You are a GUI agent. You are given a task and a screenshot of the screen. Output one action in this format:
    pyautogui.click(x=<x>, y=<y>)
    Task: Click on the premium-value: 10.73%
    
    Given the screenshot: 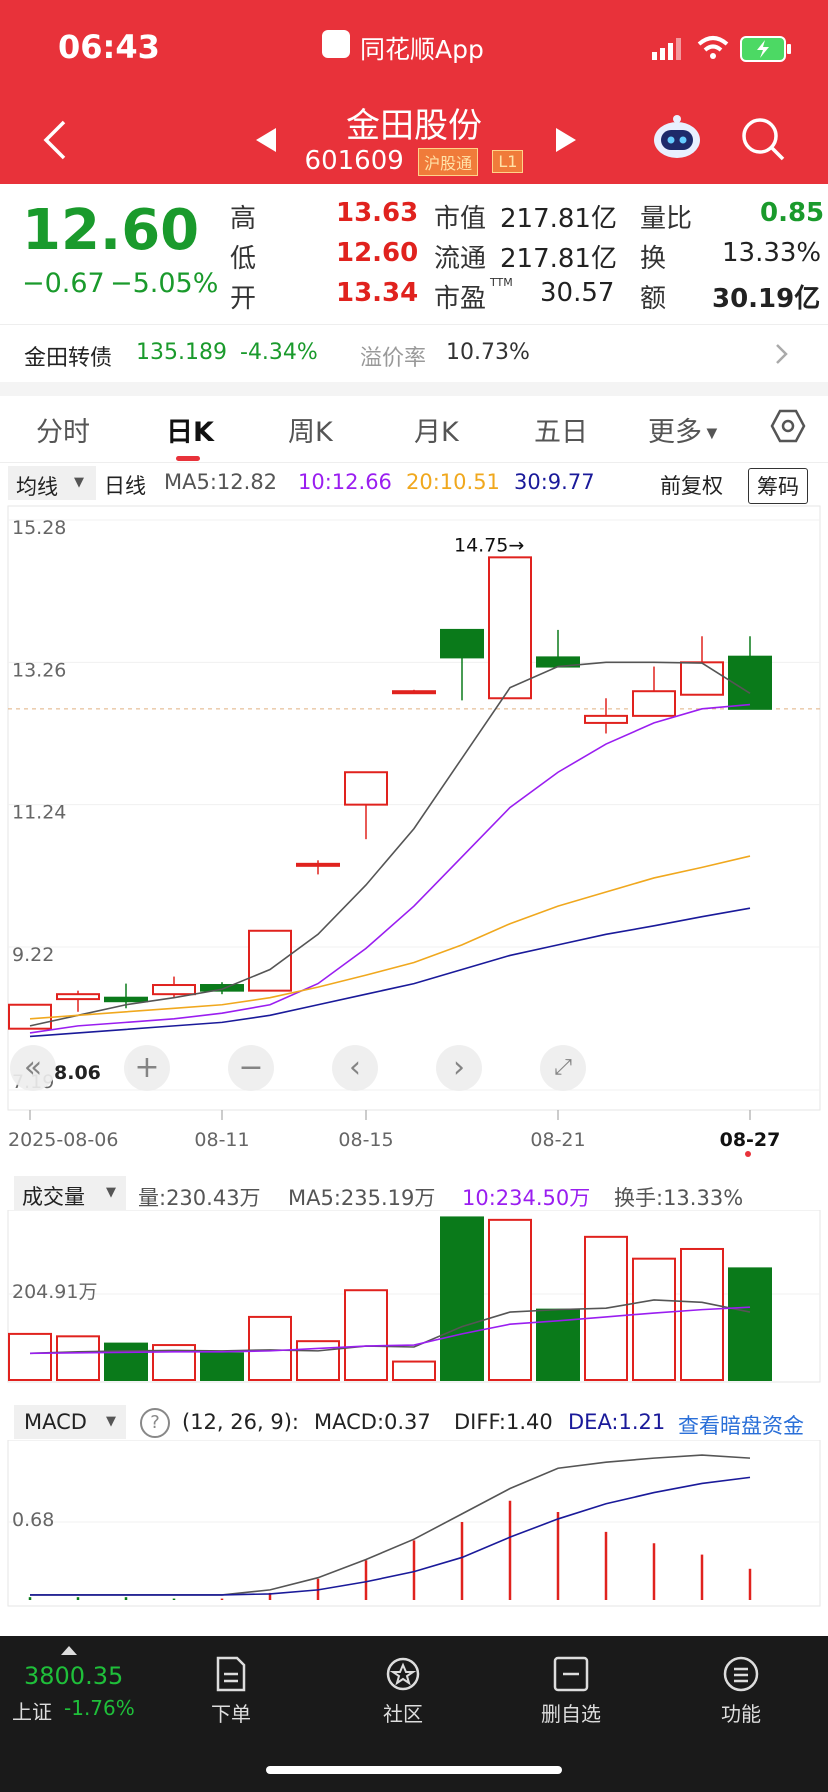 What is the action you would take?
    pyautogui.click(x=488, y=352)
    